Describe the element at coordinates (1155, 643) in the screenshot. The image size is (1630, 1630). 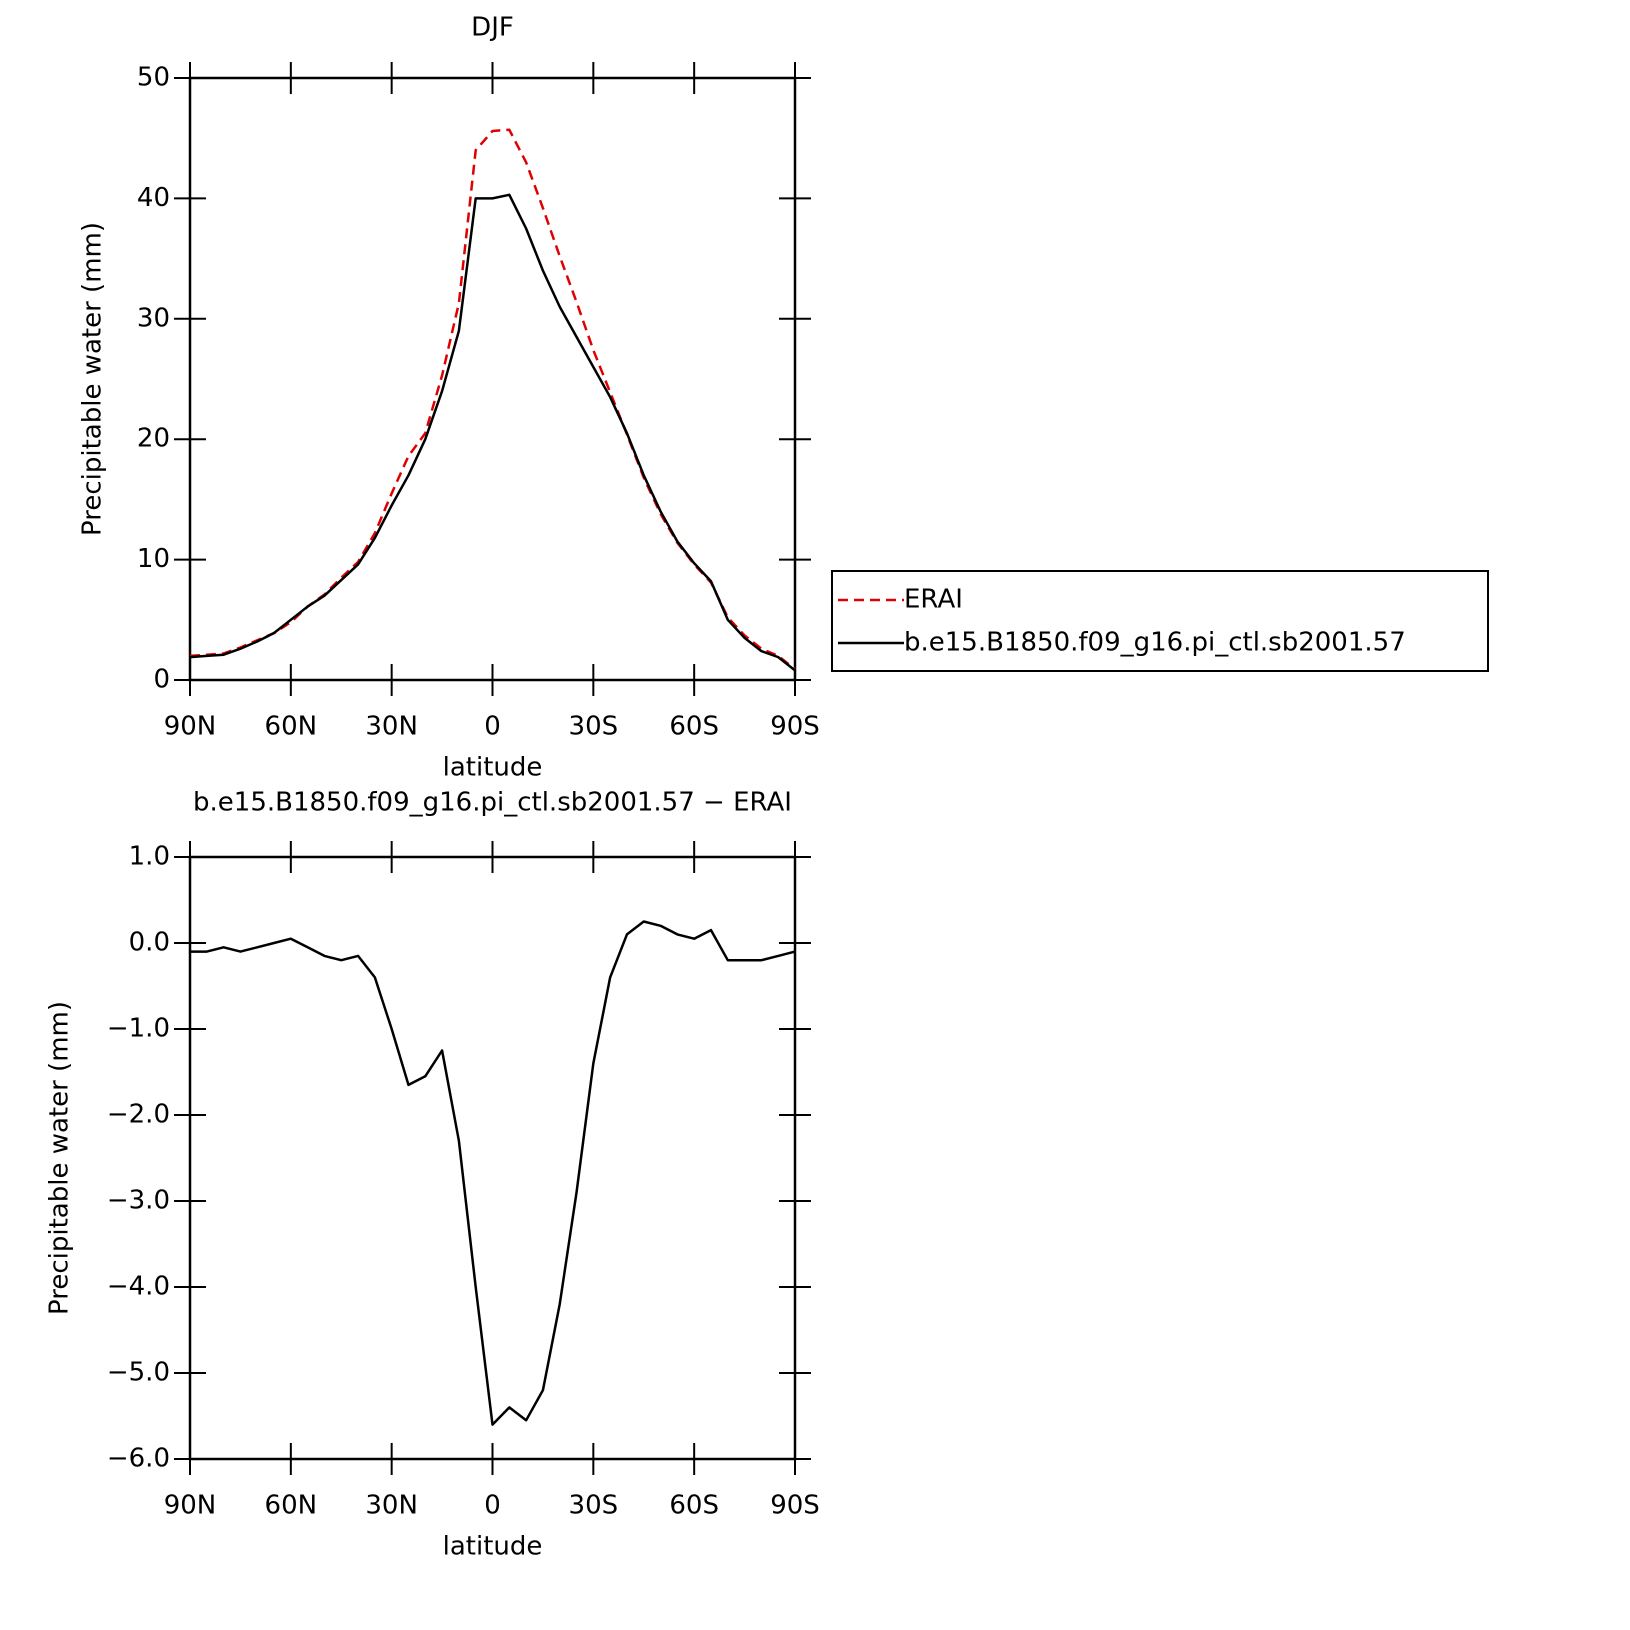
I see `legend-label: b.e15.B1850.f09_g16.pi_ctl.sb2001.57` at that location.